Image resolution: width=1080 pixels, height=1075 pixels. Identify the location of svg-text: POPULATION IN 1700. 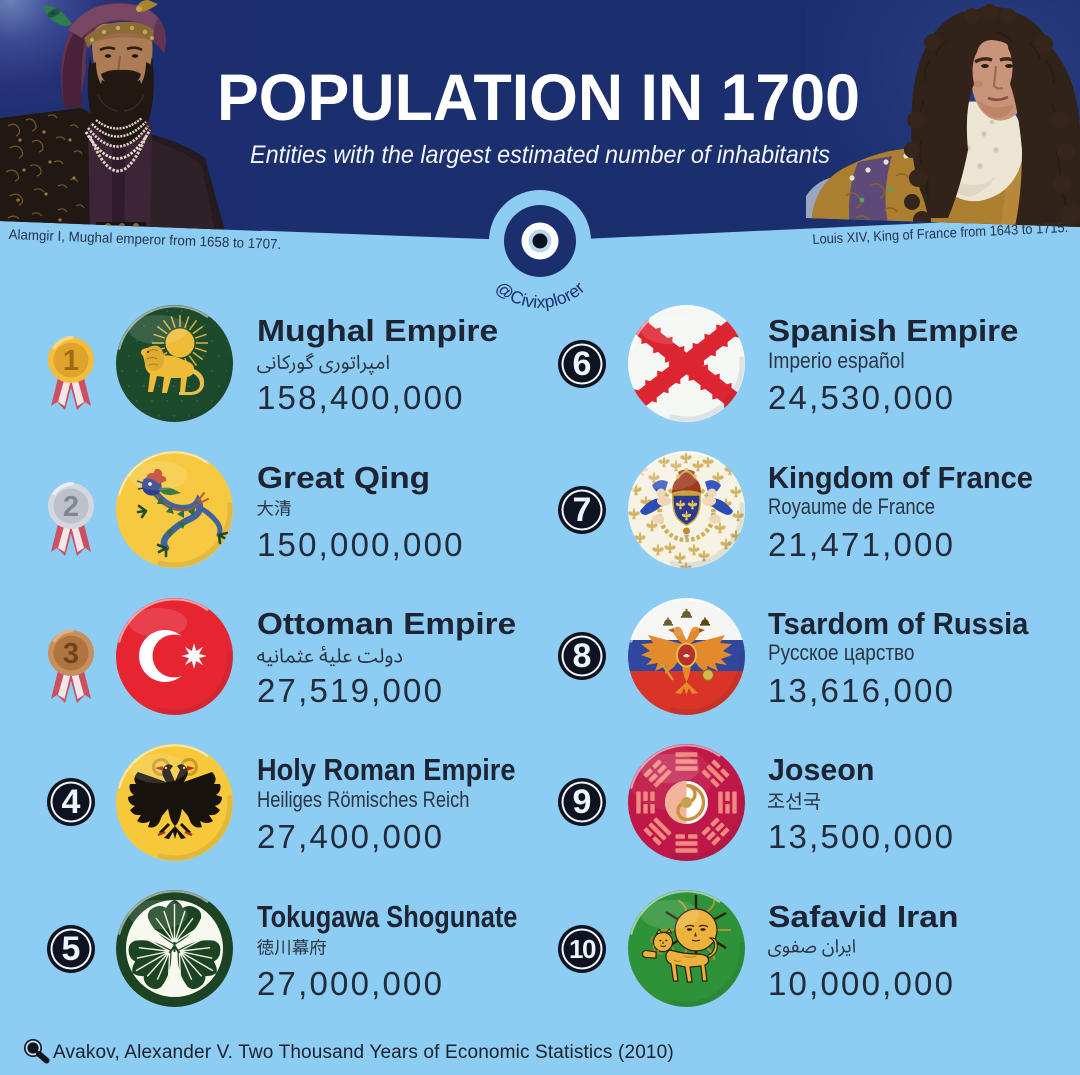
(538, 97).